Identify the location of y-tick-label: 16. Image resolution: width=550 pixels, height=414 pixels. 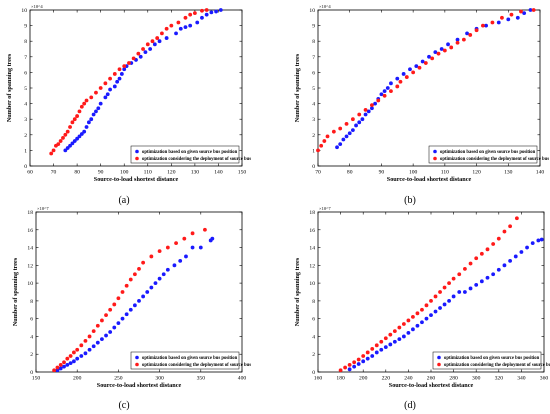
(312, 231).